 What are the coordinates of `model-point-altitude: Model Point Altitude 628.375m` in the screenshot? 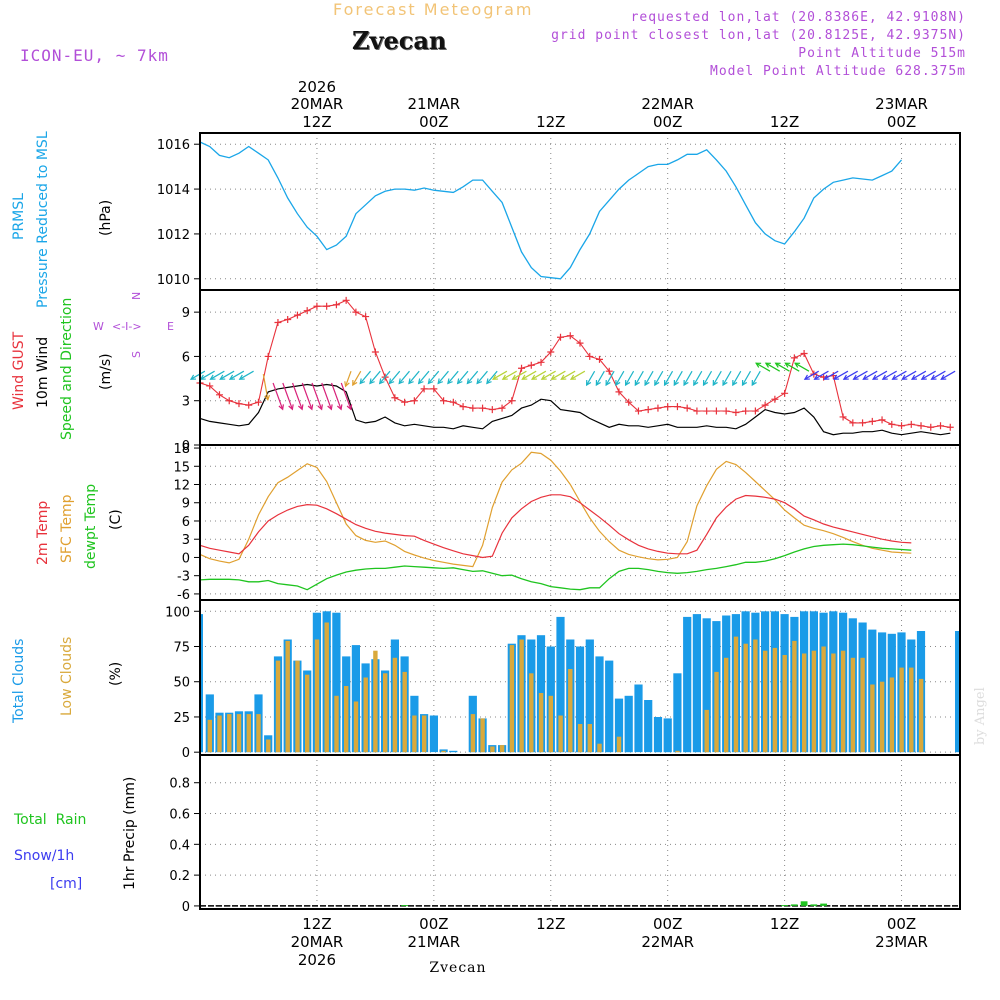 It's located at (838, 71).